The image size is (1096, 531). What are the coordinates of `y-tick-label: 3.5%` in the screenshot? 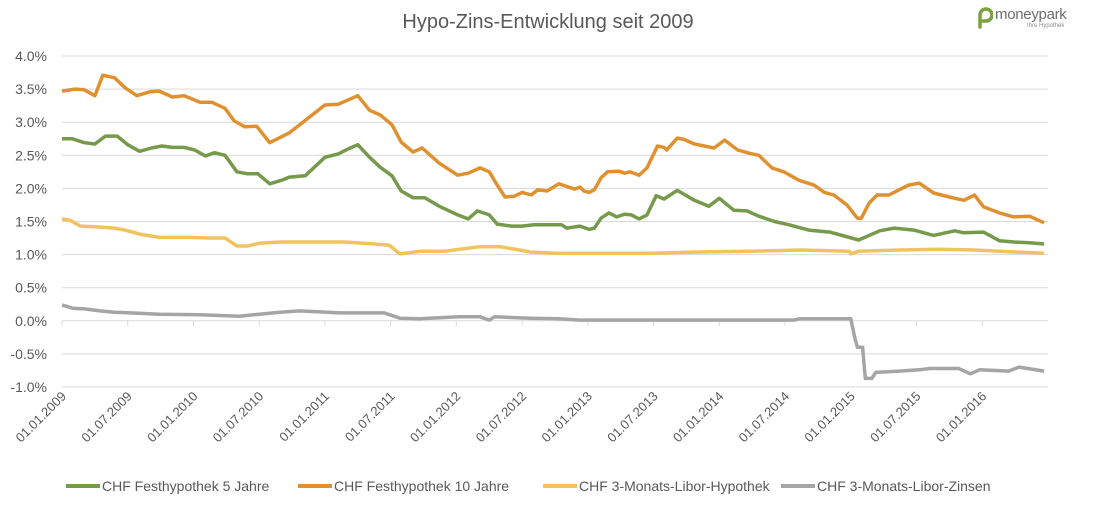 It's located at (31, 89).